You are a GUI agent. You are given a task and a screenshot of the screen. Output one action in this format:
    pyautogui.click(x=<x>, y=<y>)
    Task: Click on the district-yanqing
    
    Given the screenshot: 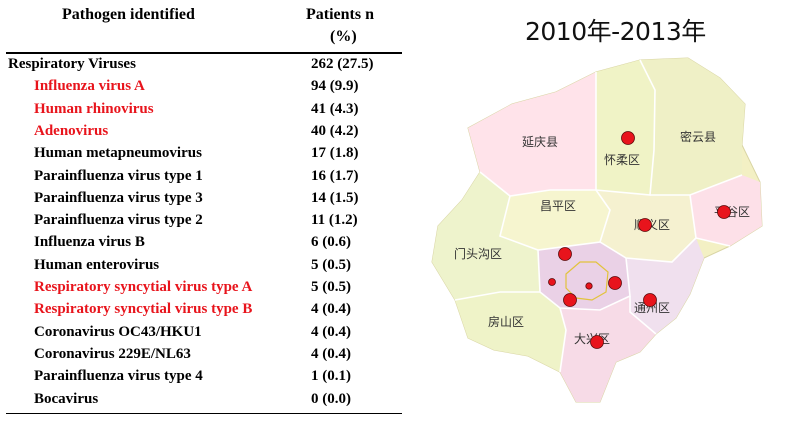 What is the action you would take?
    pyautogui.click(x=532, y=134)
    